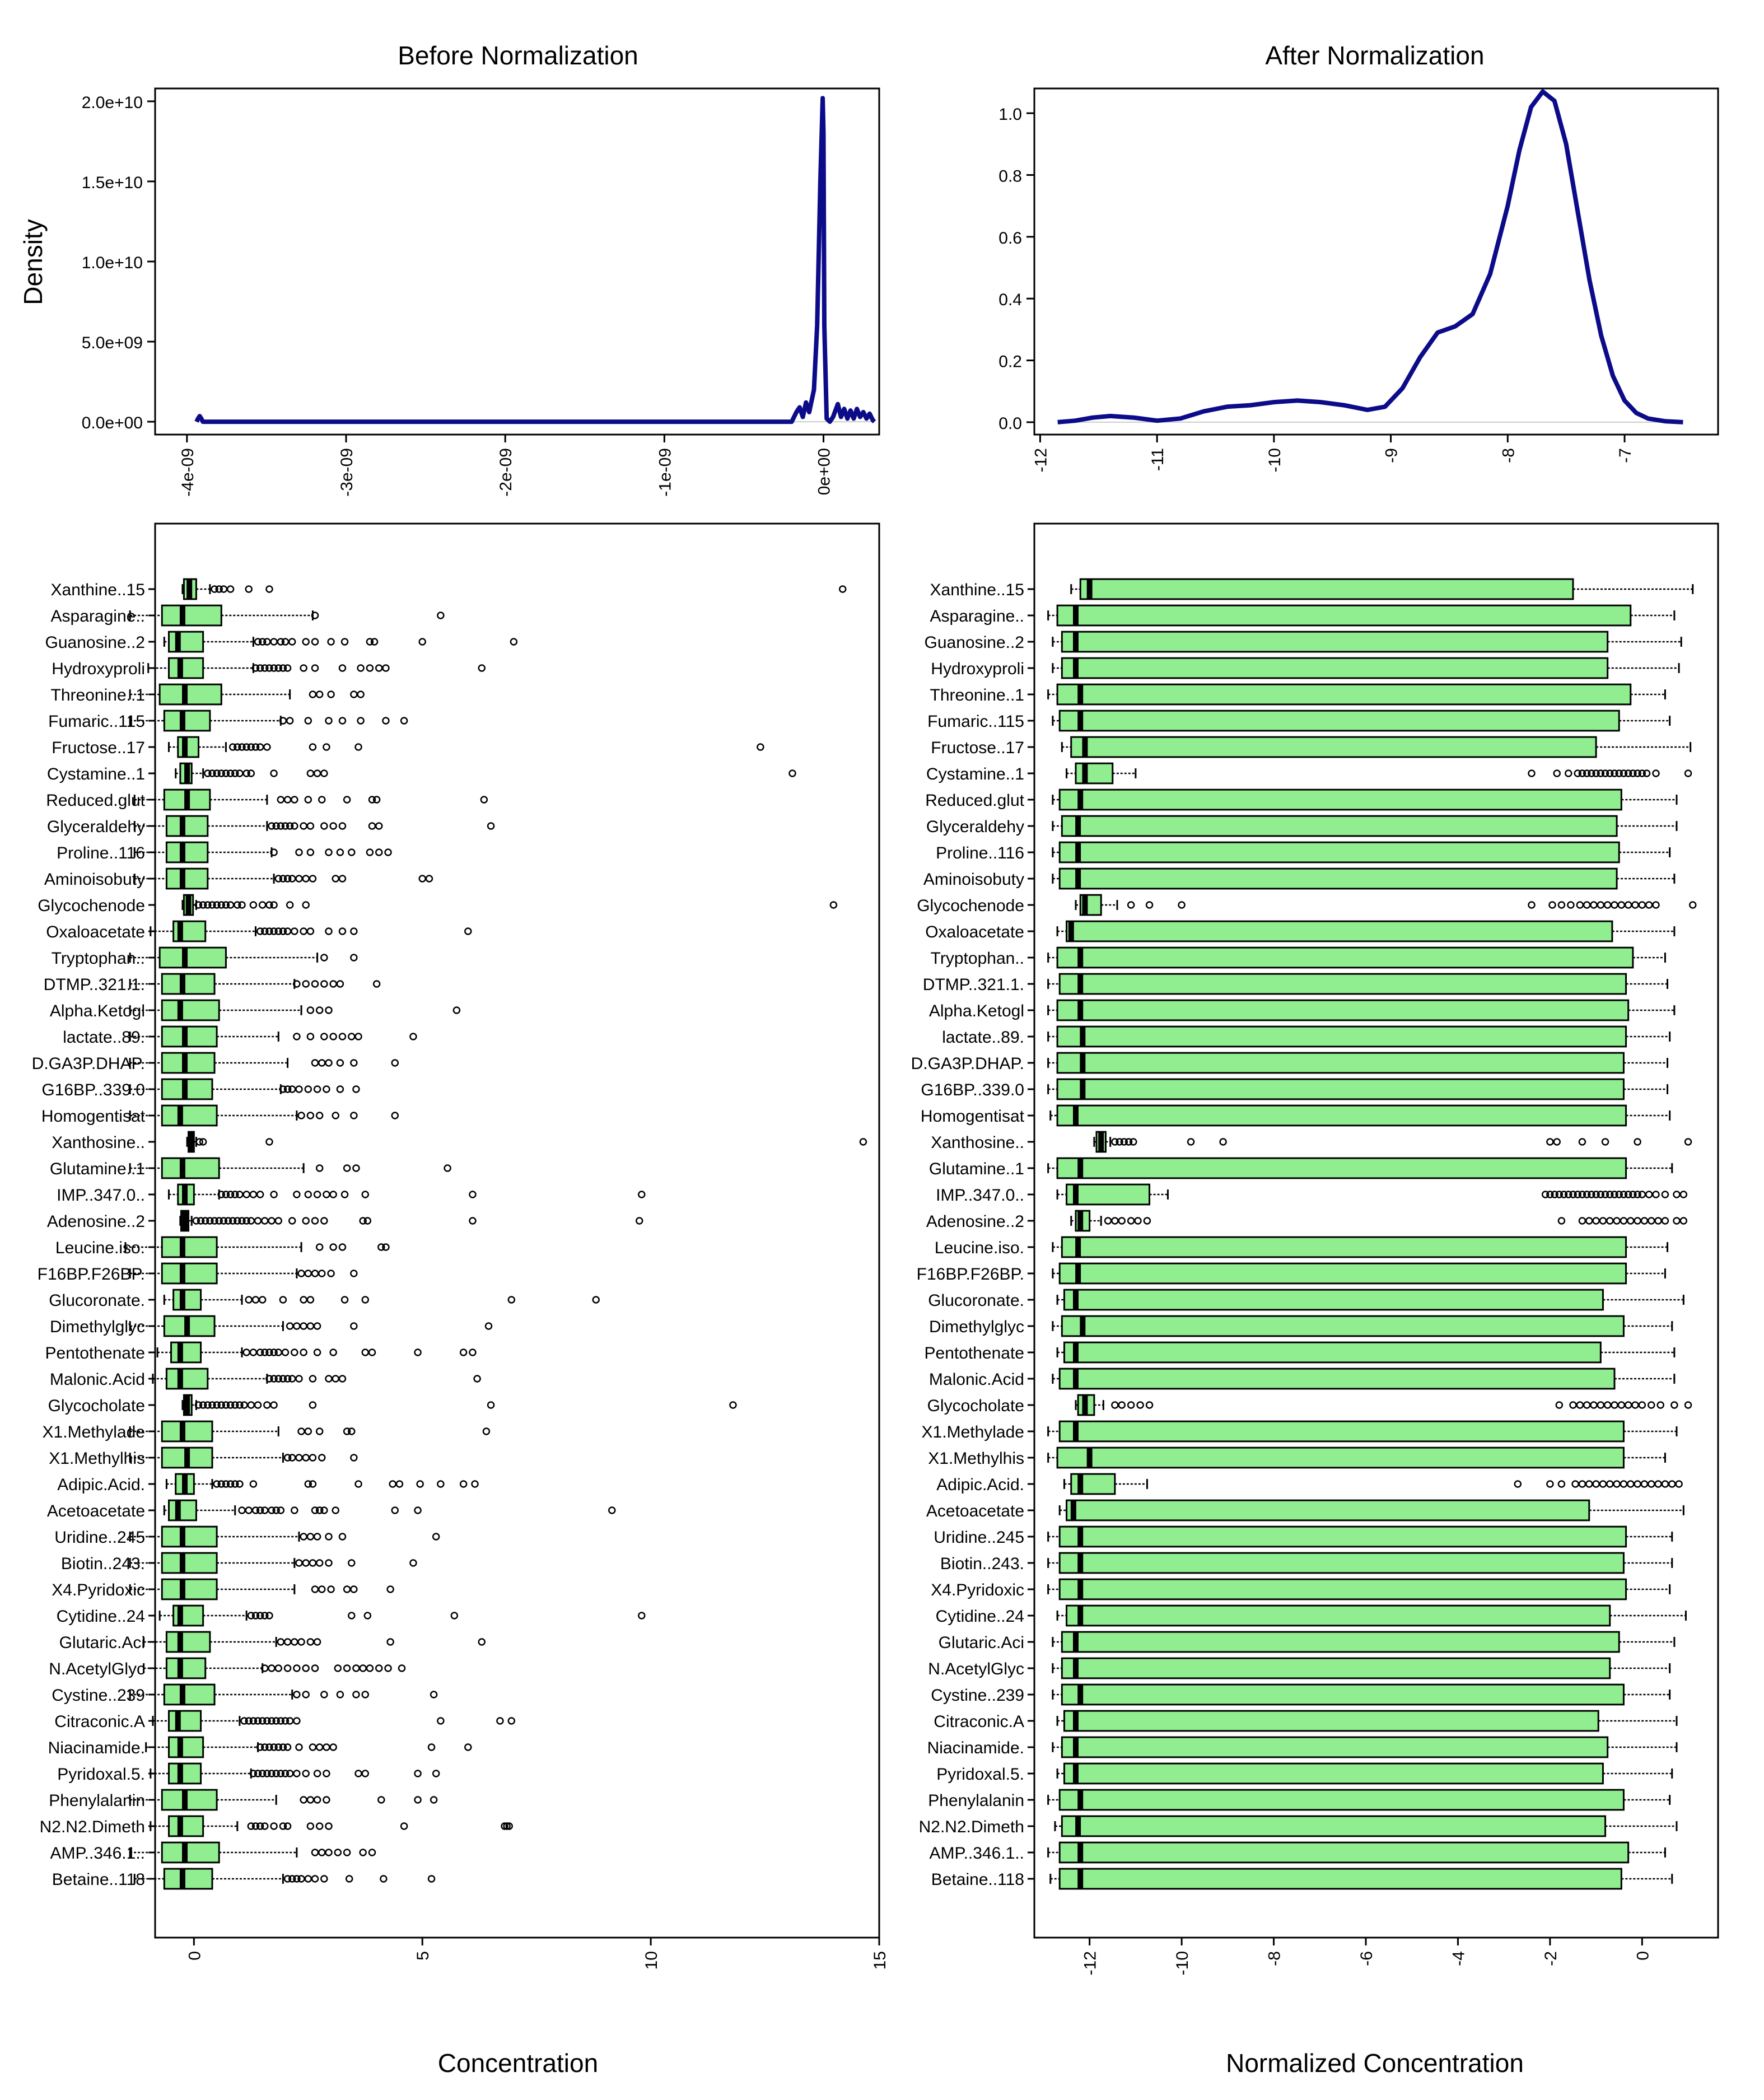 The height and width of the screenshot is (2100, 1764). Describe the element at coordinates (974, 985) in the screenshot. I see `normalized-category-label: DTMP..321.1.` at that location.